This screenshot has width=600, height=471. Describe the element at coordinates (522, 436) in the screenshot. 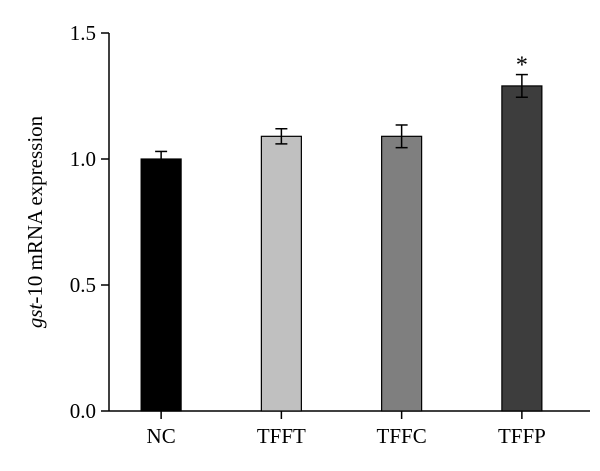

I see `x-tick-label-tffp: TFFP` at that location.